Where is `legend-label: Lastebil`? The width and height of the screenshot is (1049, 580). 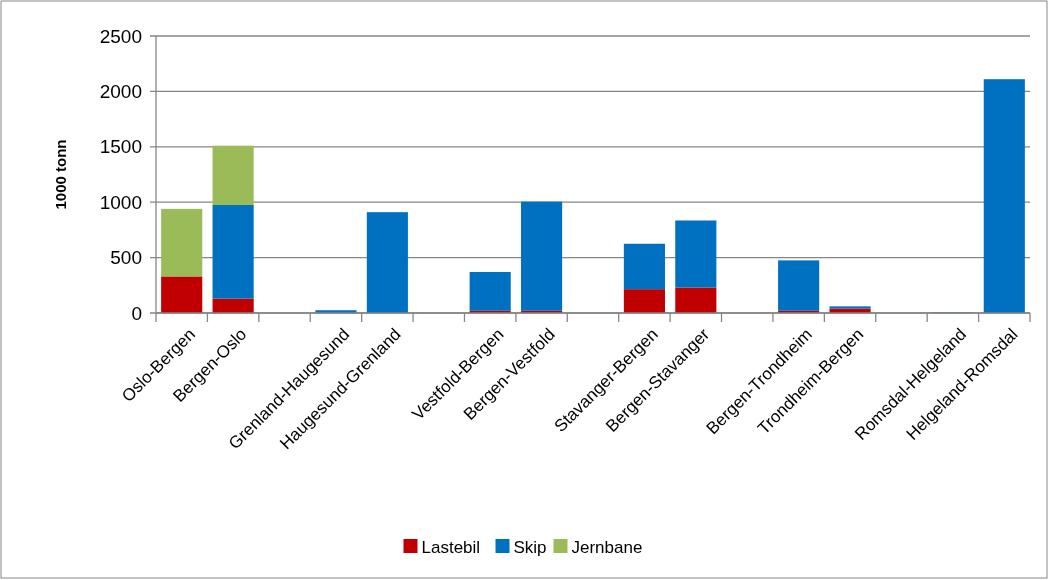
legend-label: Lastebil is located at coordinates (451, 547).